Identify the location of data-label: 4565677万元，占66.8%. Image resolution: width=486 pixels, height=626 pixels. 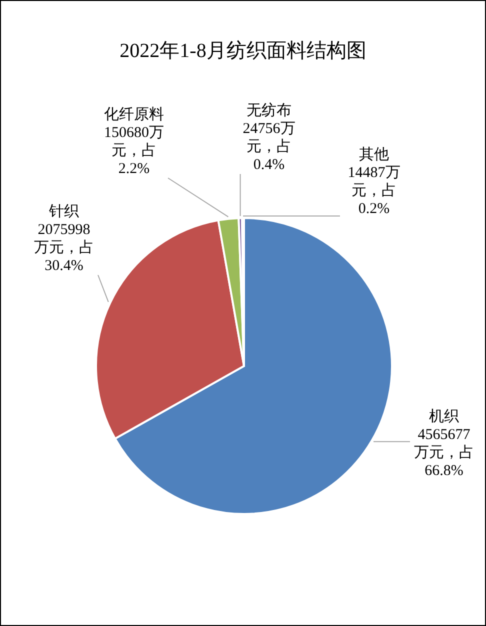
(444, 453).